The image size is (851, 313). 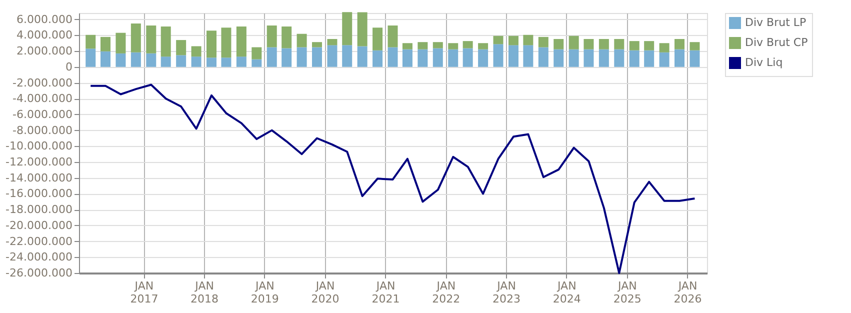 What do you see at coordinates (776, 22) in the screenshot?
I see `legend-label: Div Brut LP` at bounding box center [776, 22].